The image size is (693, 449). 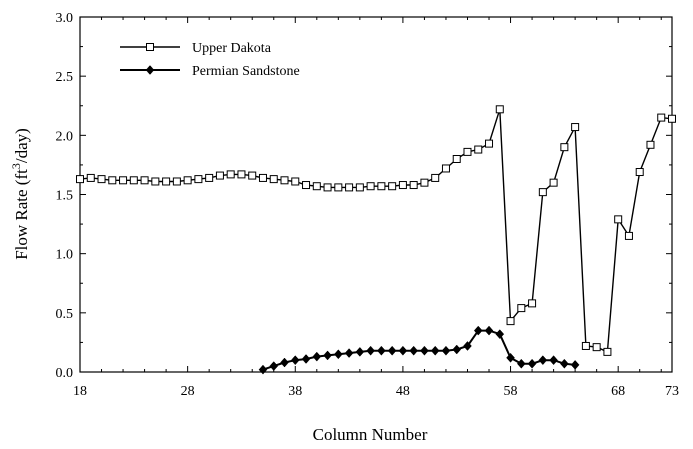 I want to click on x-tick-label: 48, so click(x=403, y=391).